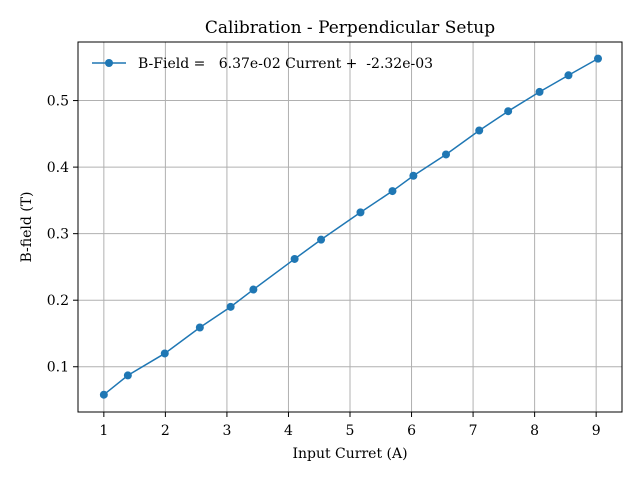  Describe the element at coordinates (109, 63) in the screenshot. I see `legend-marker` at that location.